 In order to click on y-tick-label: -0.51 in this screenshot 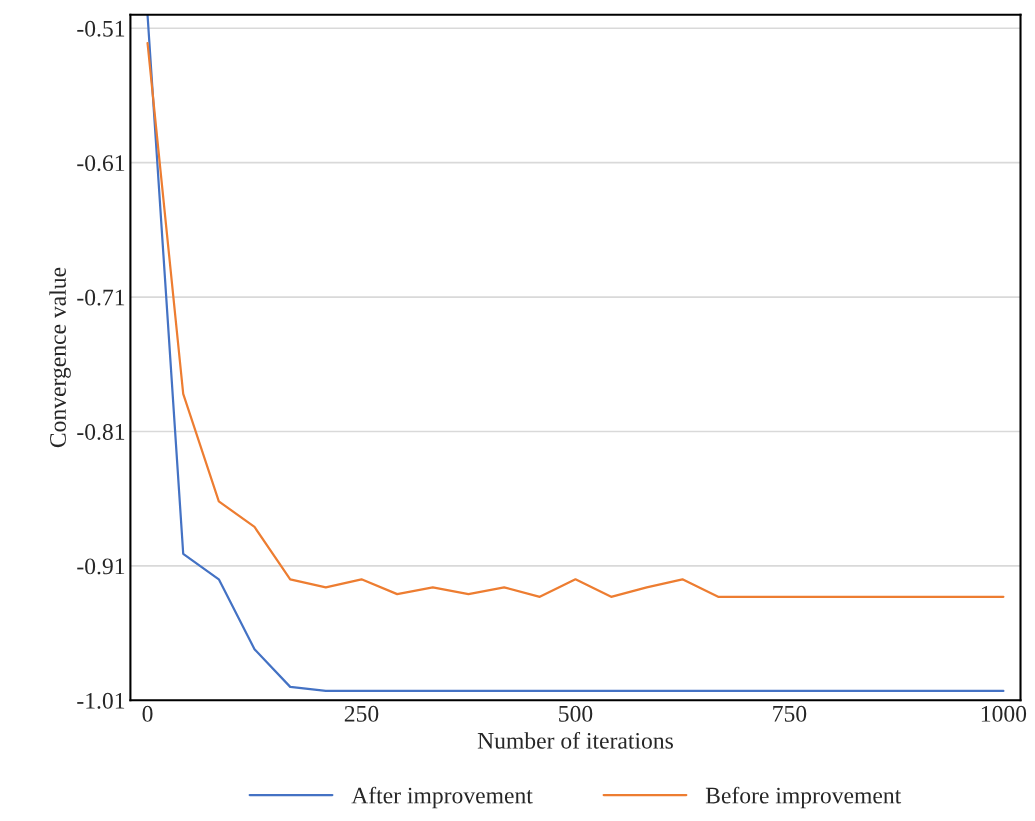, I will do `click(101, 28)`.